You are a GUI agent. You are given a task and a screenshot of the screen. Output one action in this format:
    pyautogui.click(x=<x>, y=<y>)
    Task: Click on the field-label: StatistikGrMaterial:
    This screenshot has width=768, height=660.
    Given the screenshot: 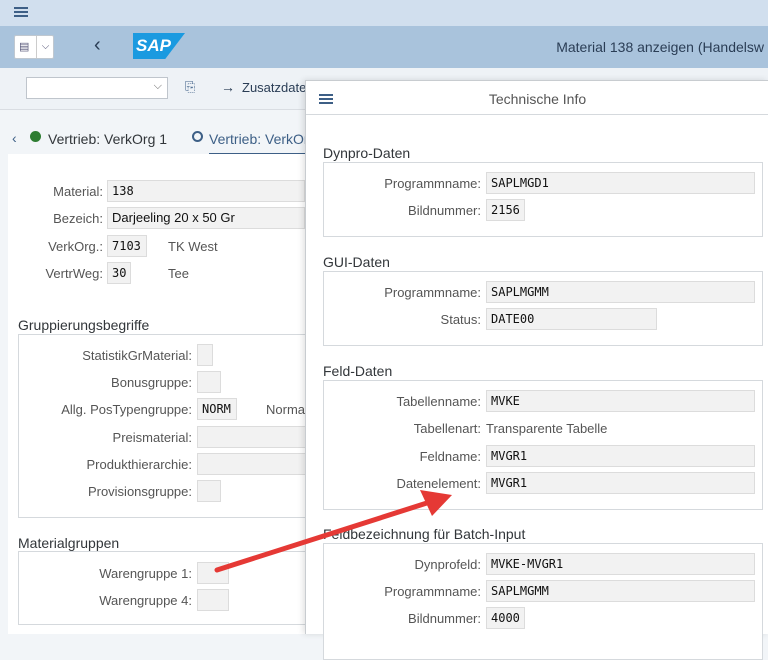 What is the action you would take?
    pyautogui.click(x=137, y=355)
    